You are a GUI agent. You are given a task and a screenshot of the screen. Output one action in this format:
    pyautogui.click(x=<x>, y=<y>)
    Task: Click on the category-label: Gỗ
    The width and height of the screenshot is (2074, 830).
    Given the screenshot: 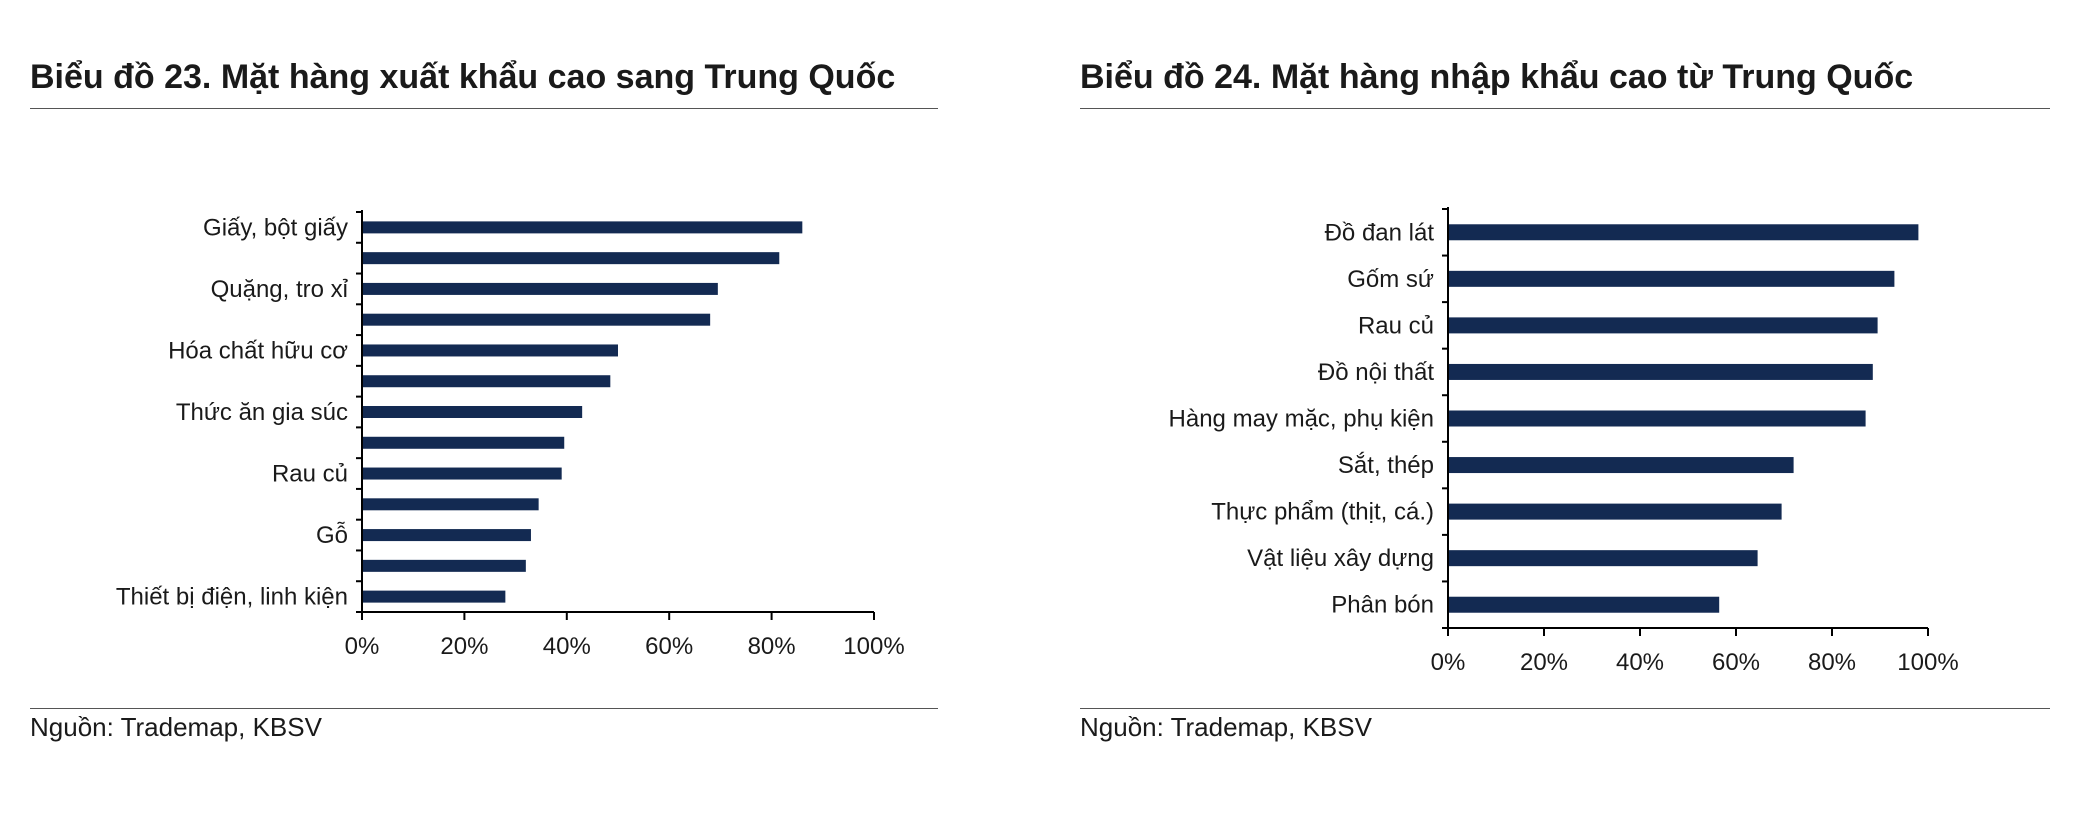 What is the action you would take?
    pyautogui.click(x=332, y=535)
    